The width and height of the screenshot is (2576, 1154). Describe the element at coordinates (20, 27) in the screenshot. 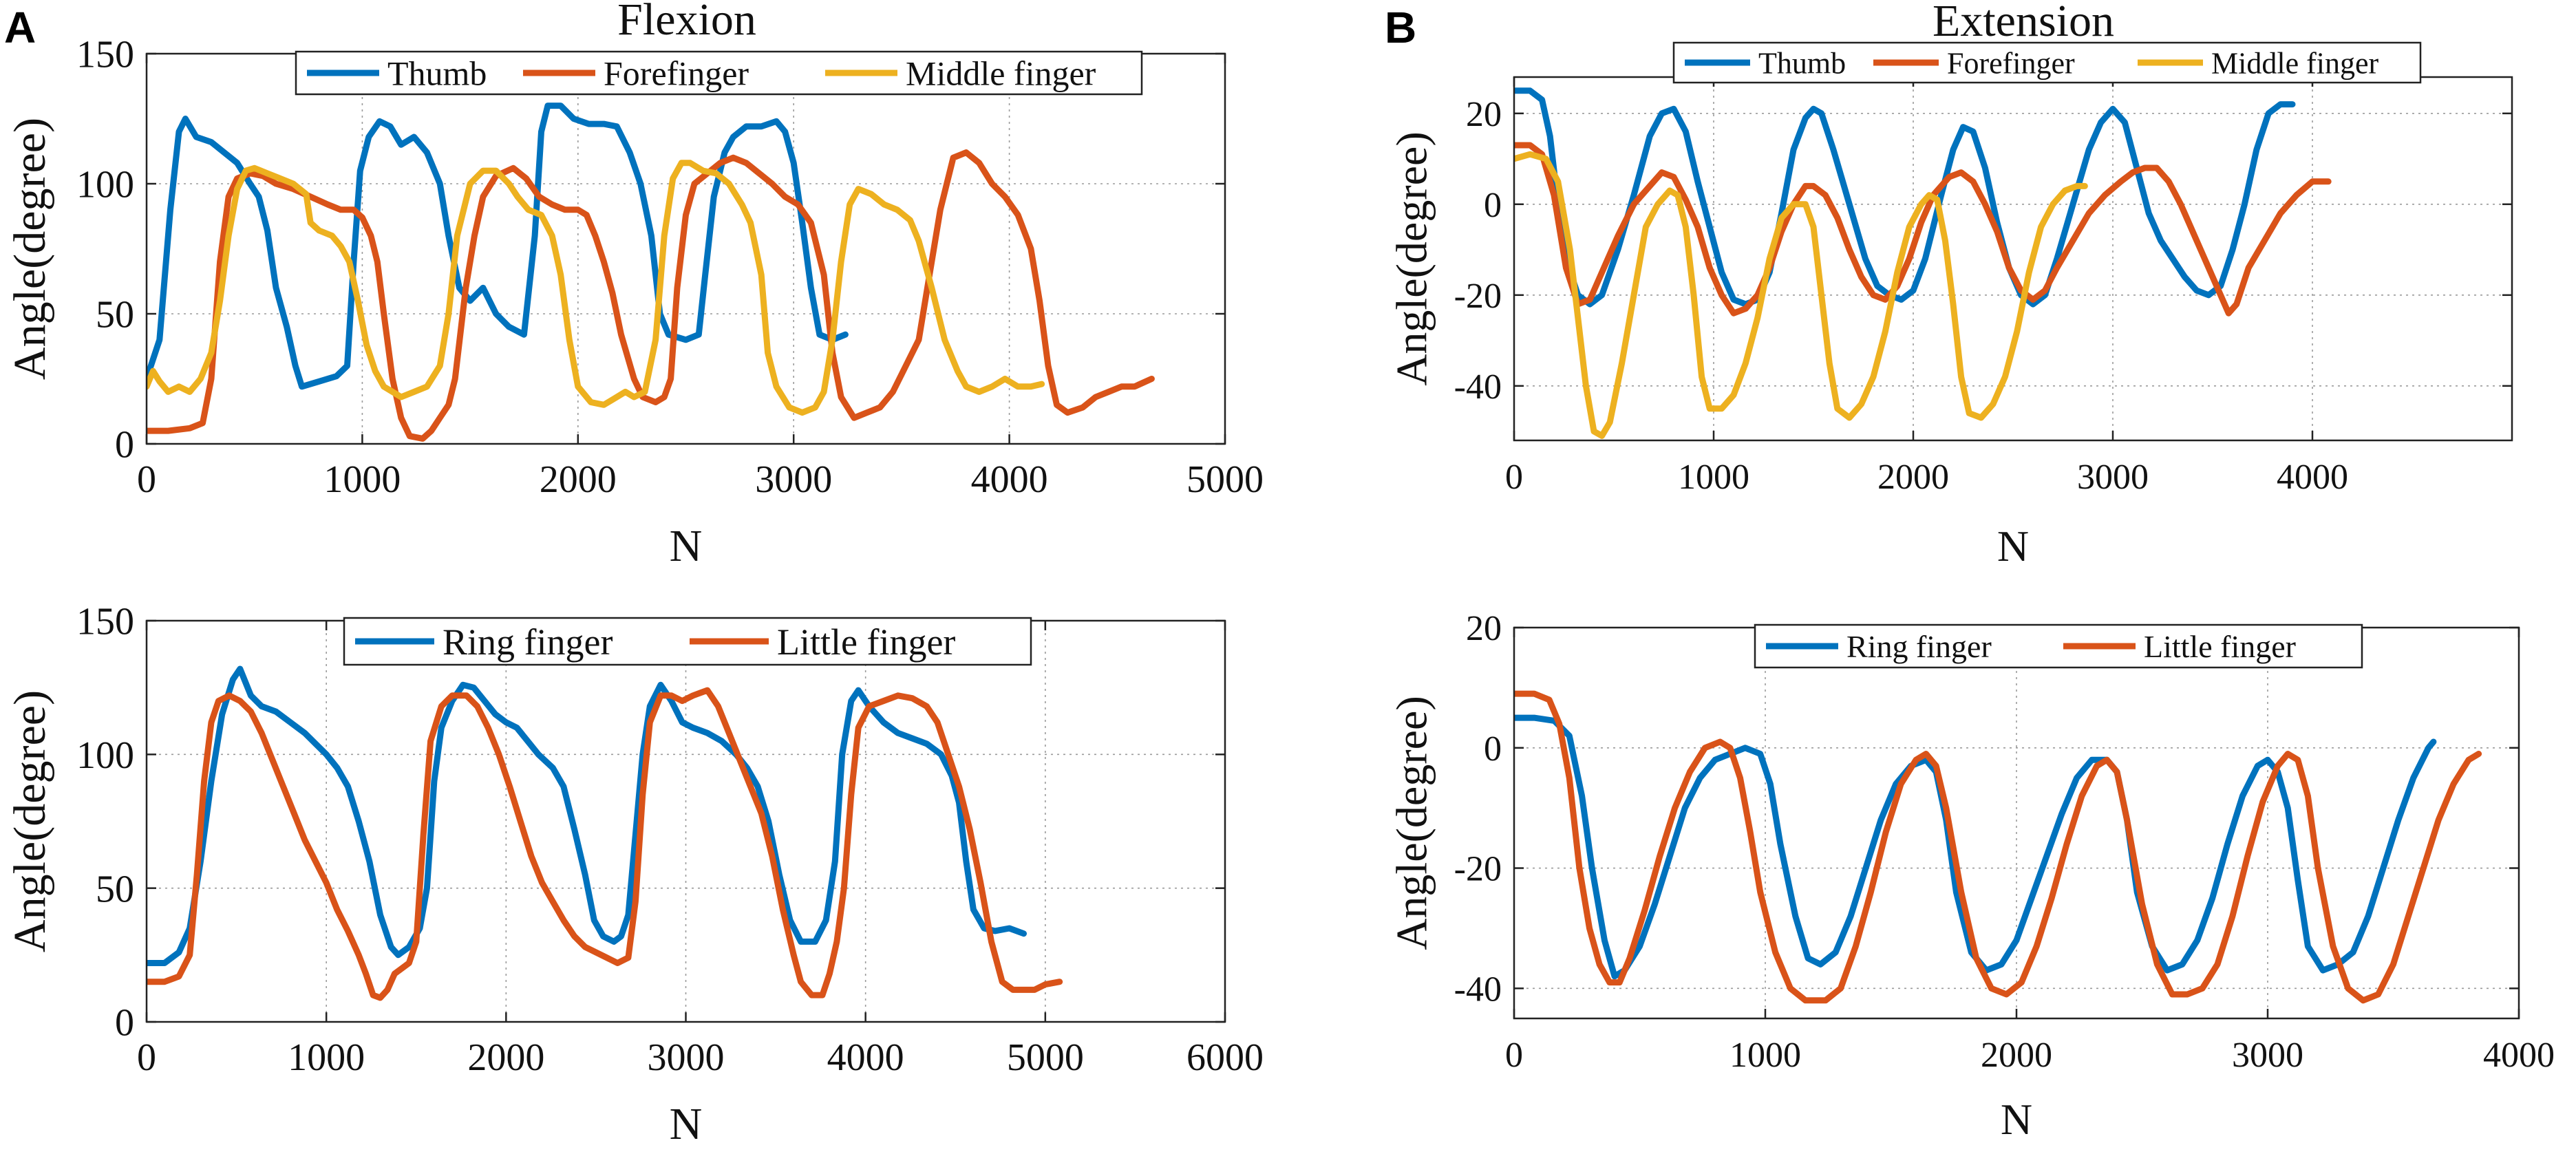

I see `panel-letter-a: A` at that location.